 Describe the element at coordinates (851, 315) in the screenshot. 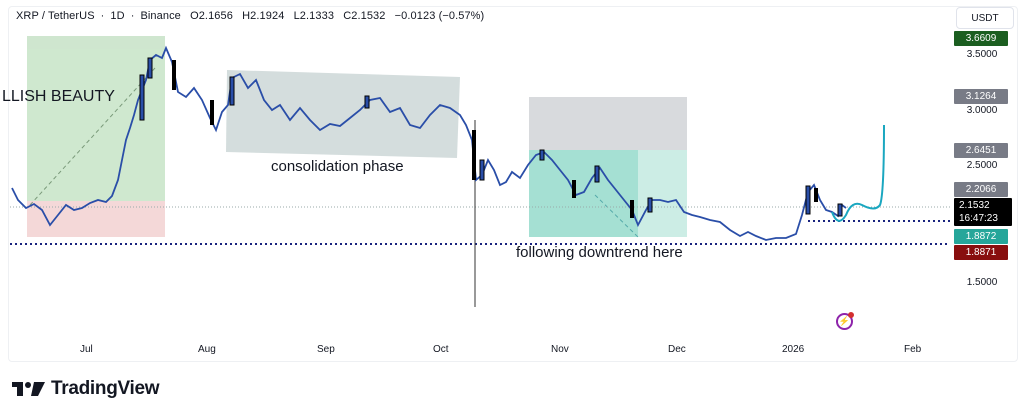

I see `notification-dot` at that location.